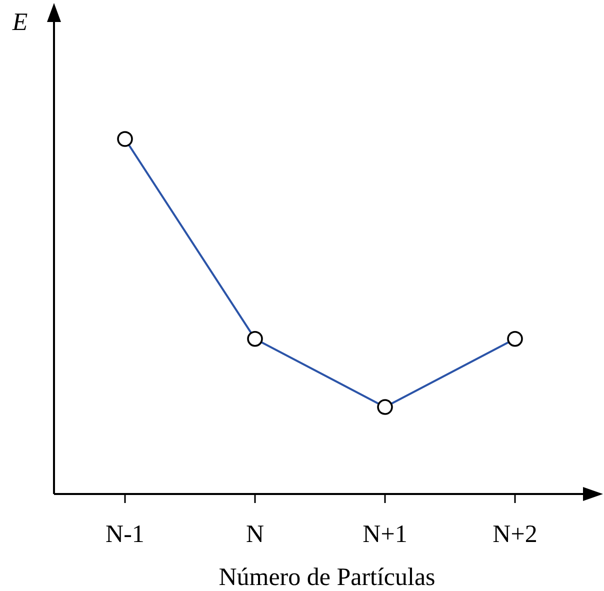 The height and width of the screenshot is (591, 604). I want to click on x-axis-title: Número de Partículas, so click(327, 577).